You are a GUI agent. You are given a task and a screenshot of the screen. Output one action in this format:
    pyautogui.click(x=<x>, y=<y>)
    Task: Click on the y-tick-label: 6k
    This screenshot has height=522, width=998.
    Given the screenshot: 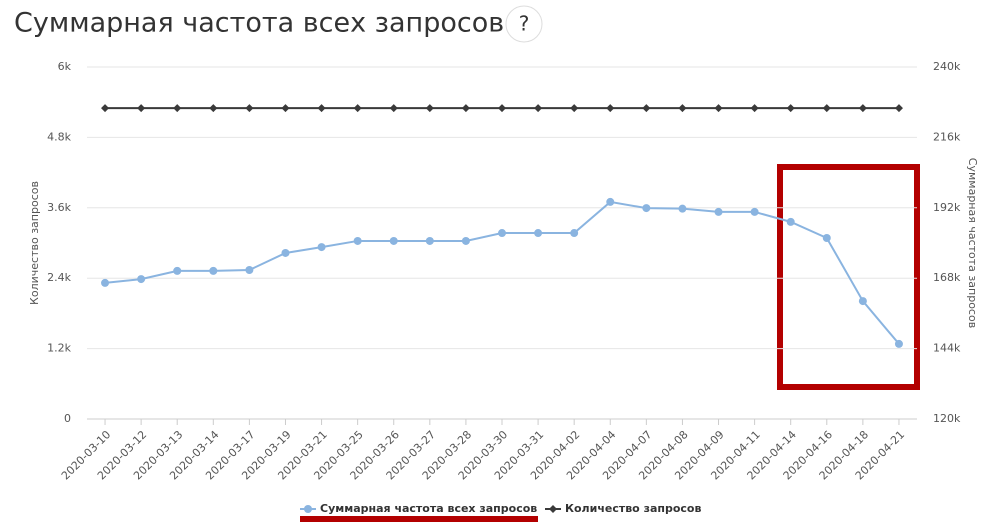 What is the action you would take?
    pyautogui.click(x=65, y=66)
    